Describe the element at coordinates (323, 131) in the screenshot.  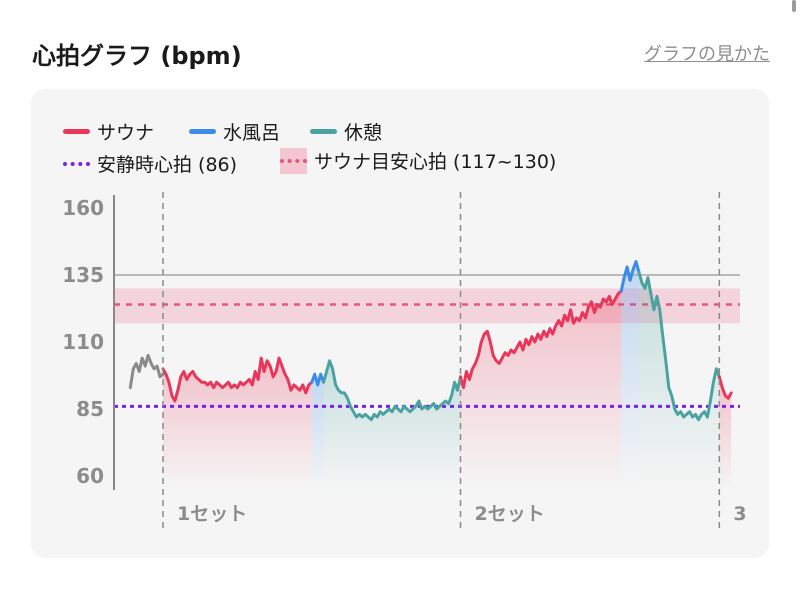
I see `legend-swatch-rest` at that location.